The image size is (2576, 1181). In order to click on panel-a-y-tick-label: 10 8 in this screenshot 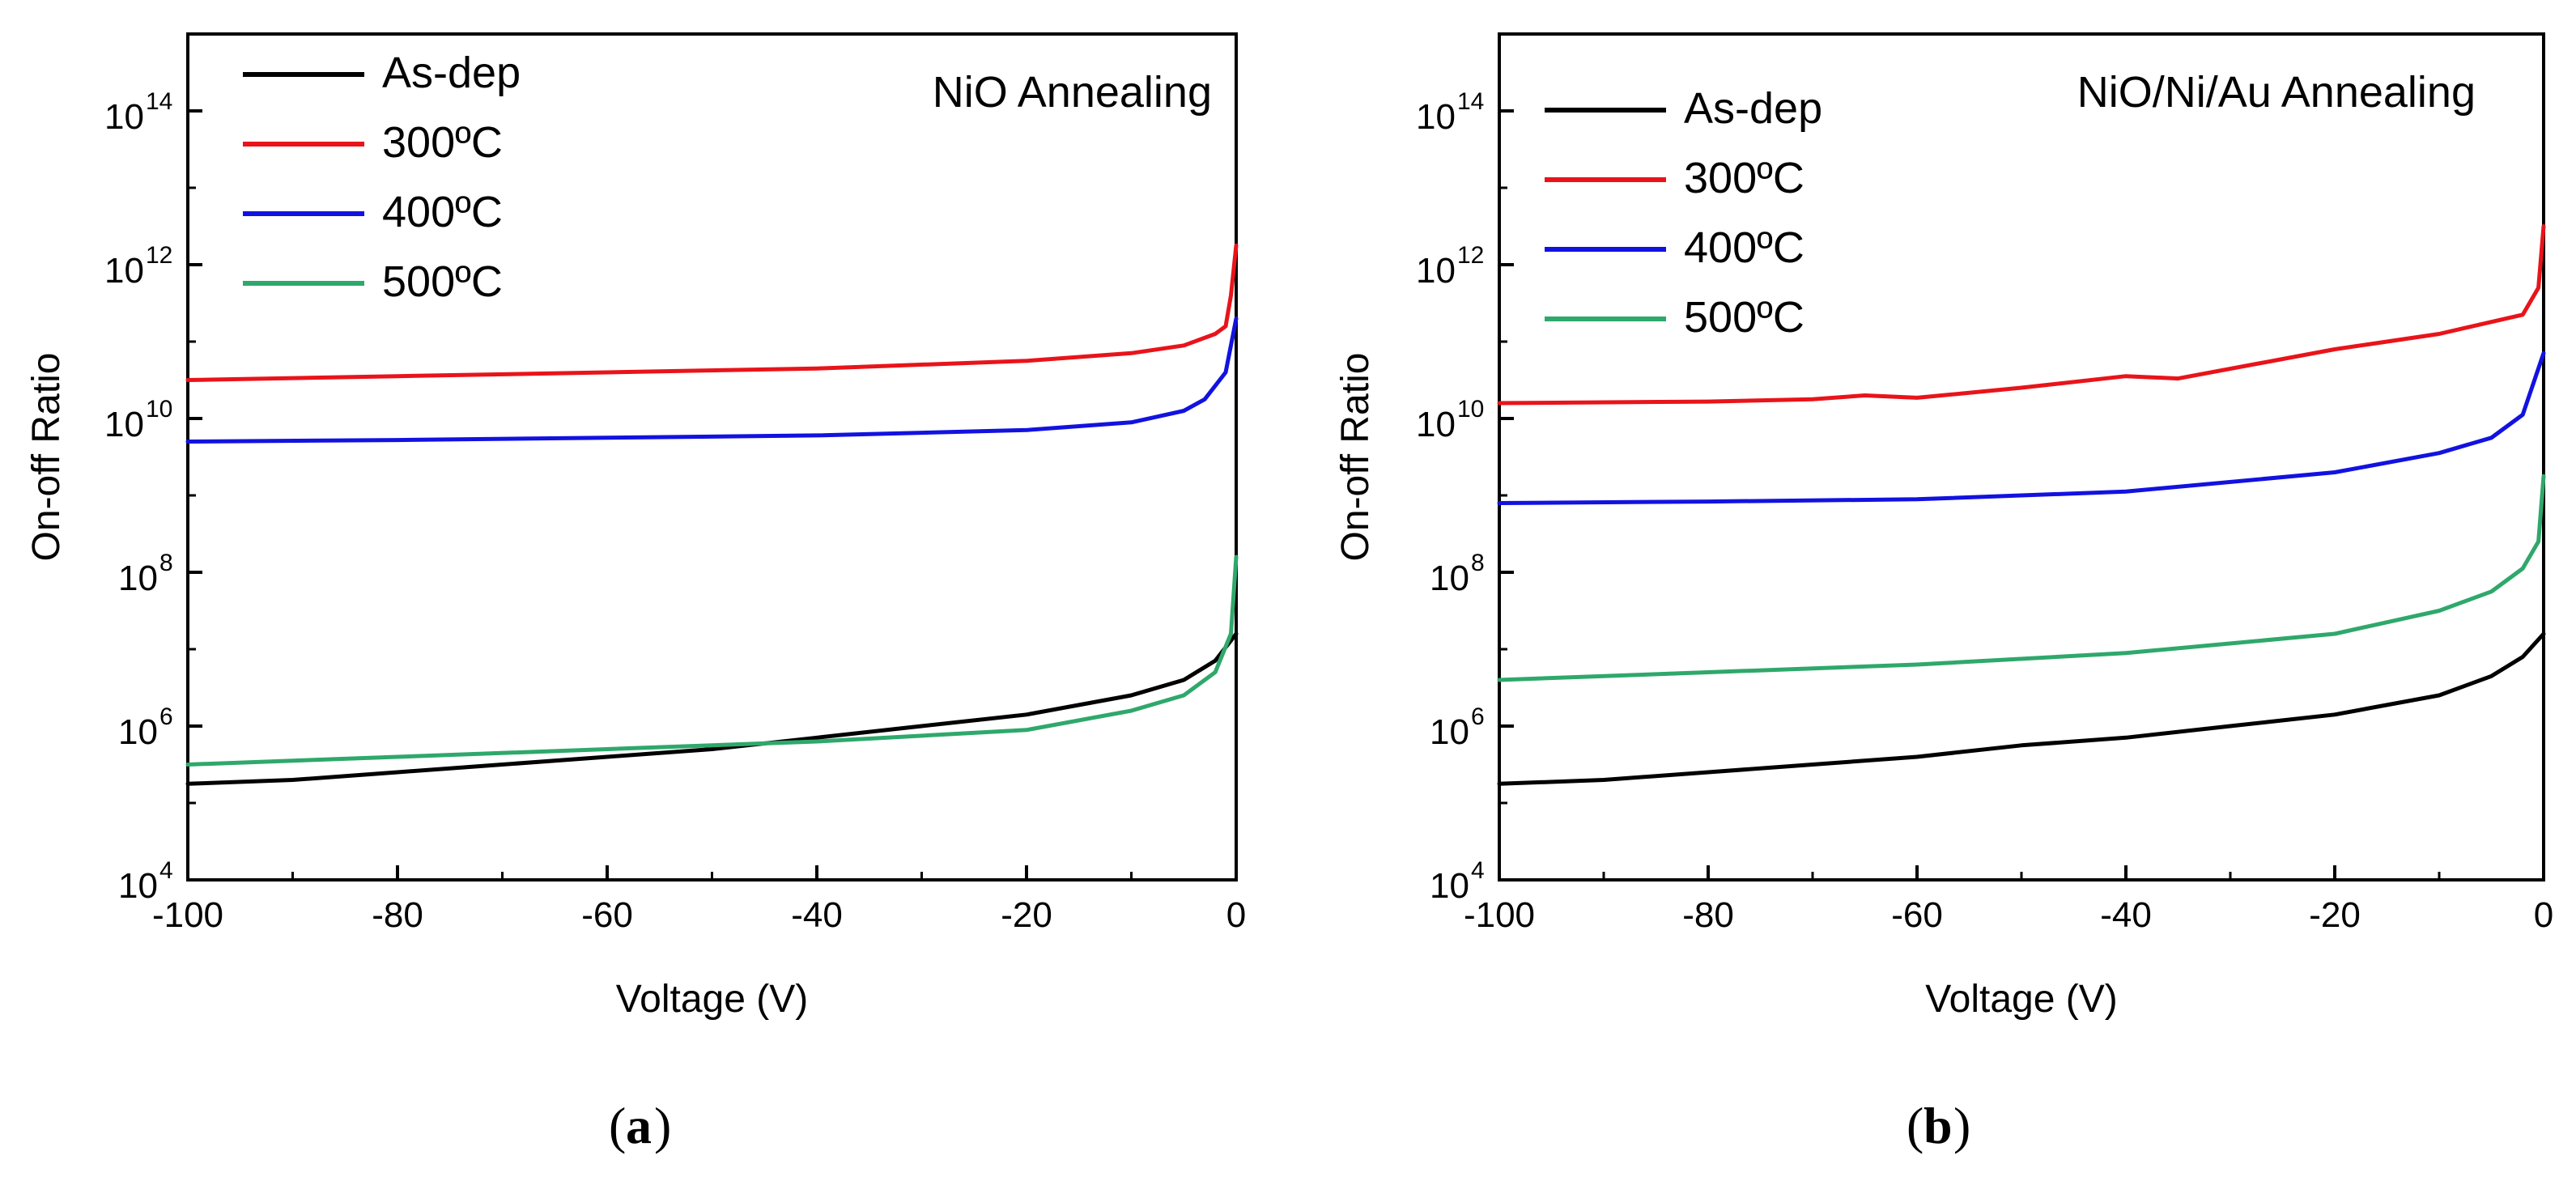, I will do `click(146, 574)`.